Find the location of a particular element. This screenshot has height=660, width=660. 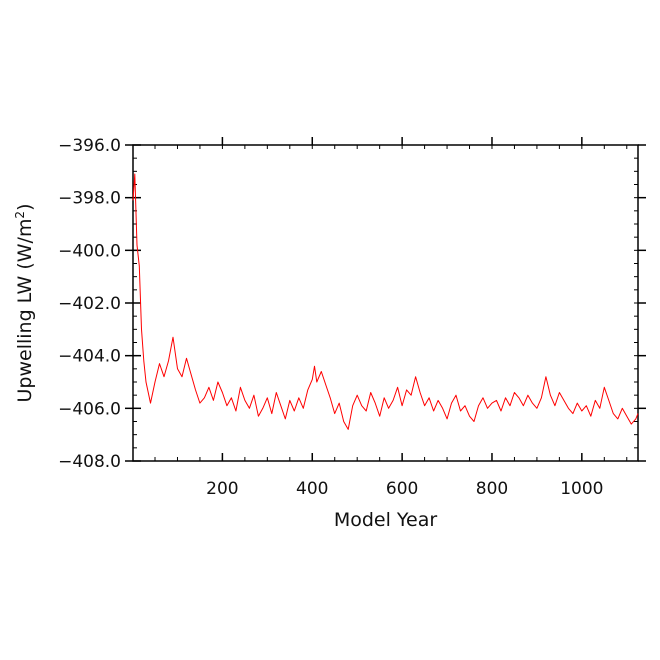

y-tick-label: −406.0 is located at coordinates (89, 409).